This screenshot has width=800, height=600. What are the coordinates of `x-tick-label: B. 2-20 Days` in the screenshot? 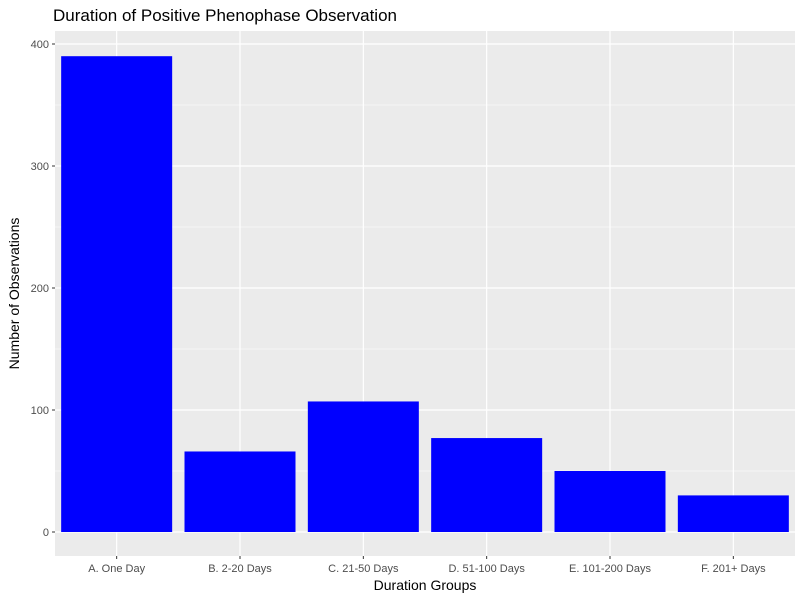 It's located at (240, 569).